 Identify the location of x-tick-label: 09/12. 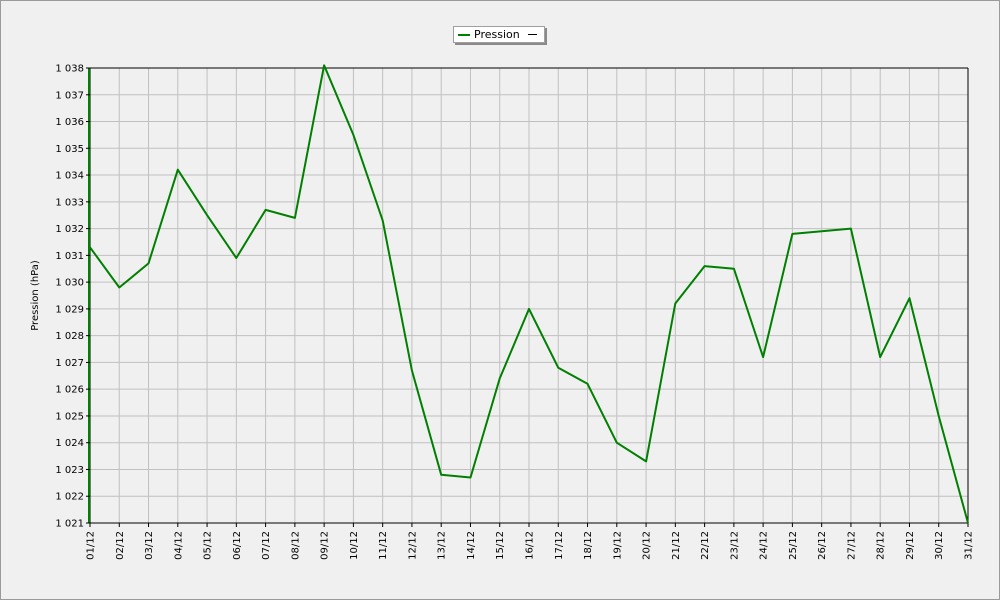
(325, 545).